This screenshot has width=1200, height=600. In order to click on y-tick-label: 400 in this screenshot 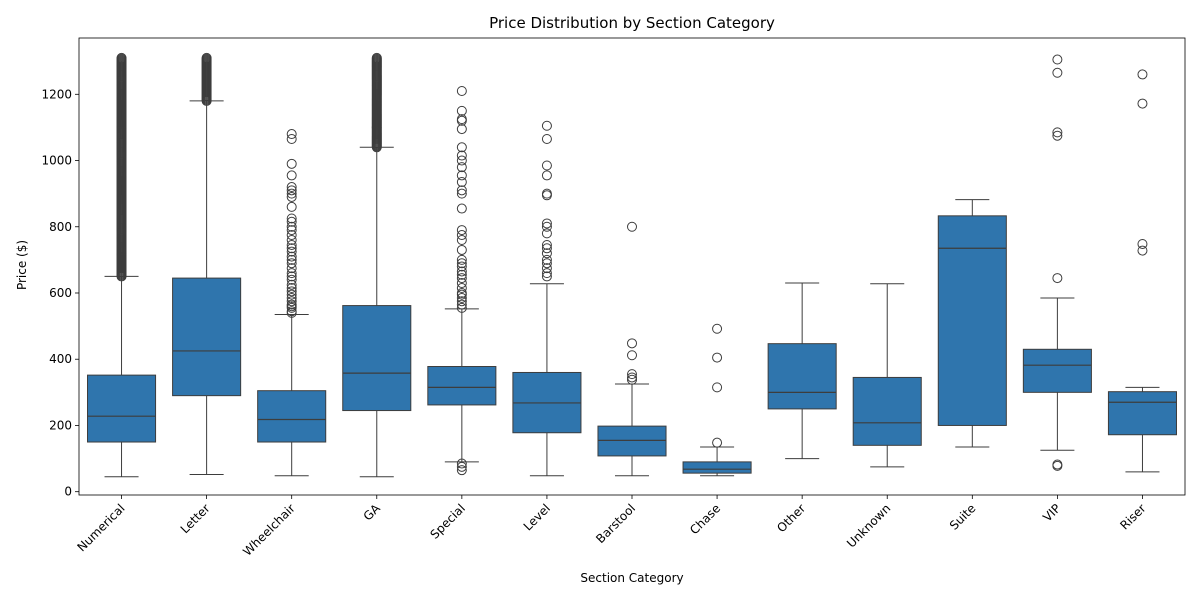, I will do `click(60, 359)`.